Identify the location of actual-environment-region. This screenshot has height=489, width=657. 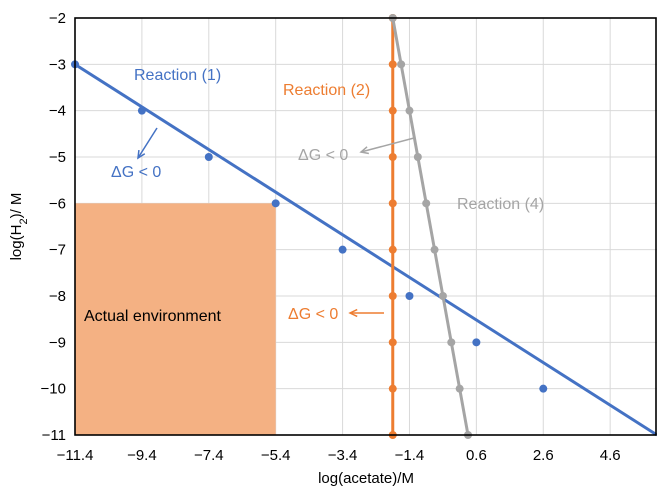
(175, 319).